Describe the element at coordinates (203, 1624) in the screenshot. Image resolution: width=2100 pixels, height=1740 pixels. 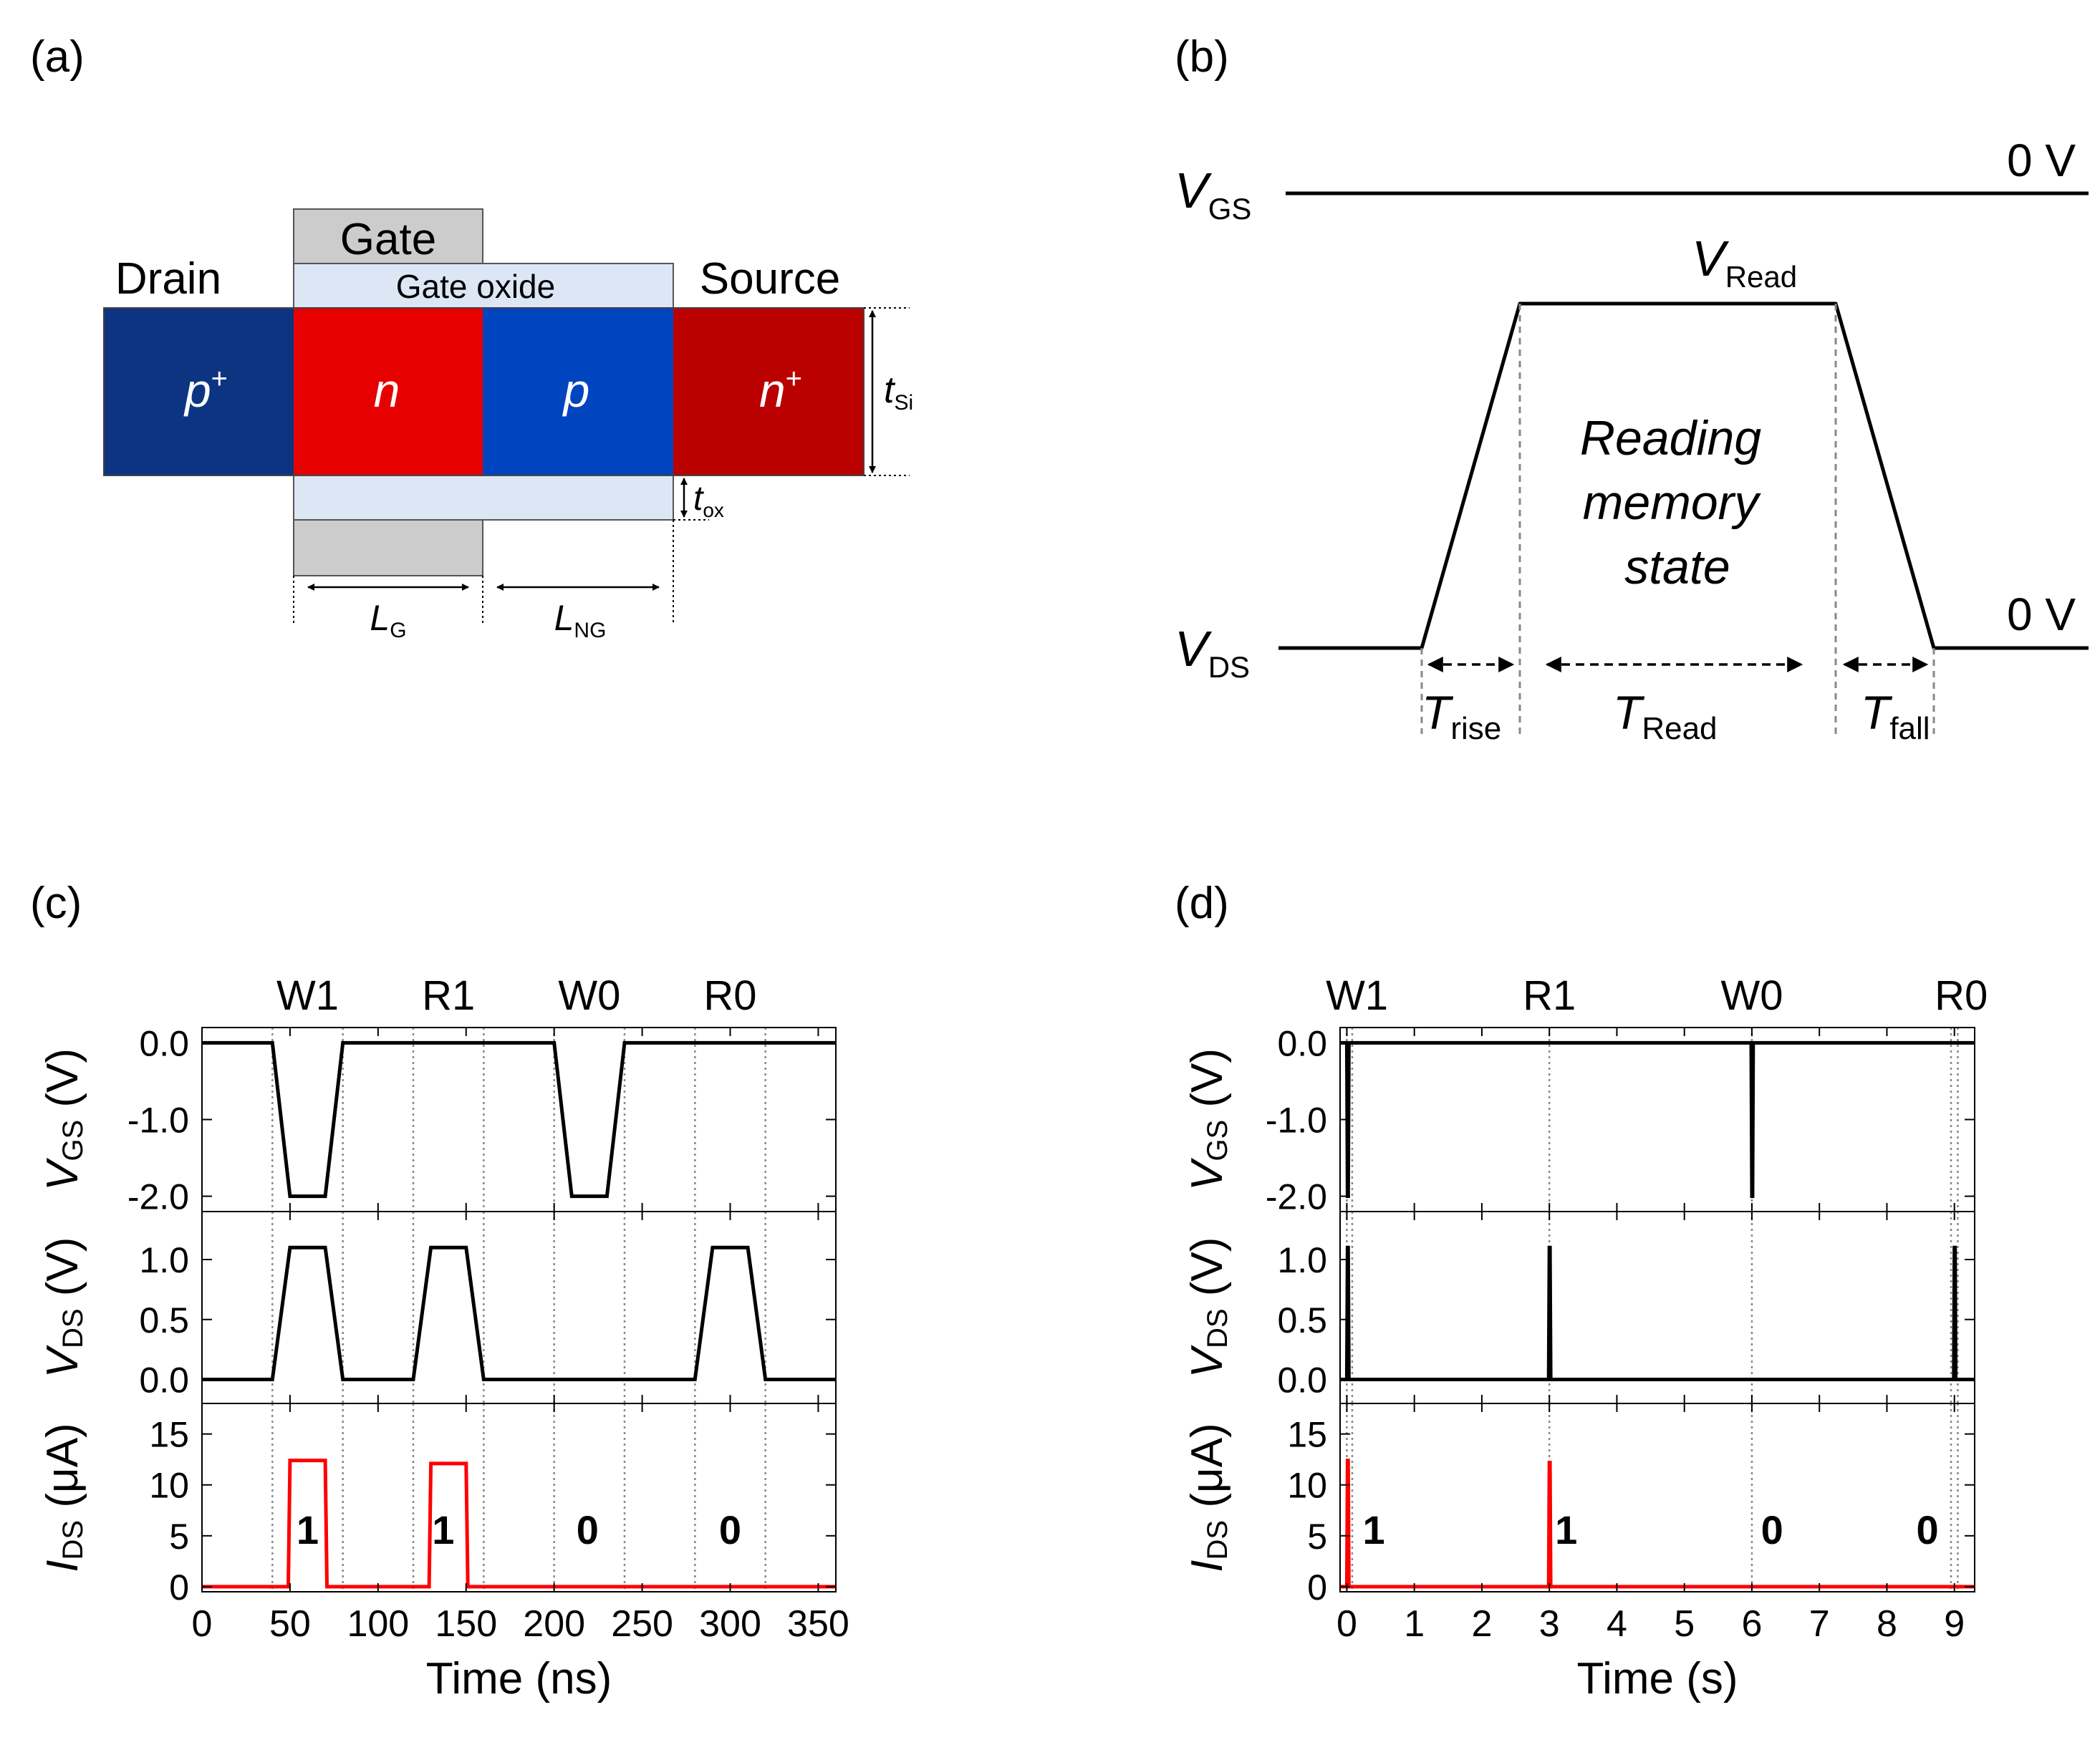
I see `chart-c-xtick-label-0: 0` at that location.